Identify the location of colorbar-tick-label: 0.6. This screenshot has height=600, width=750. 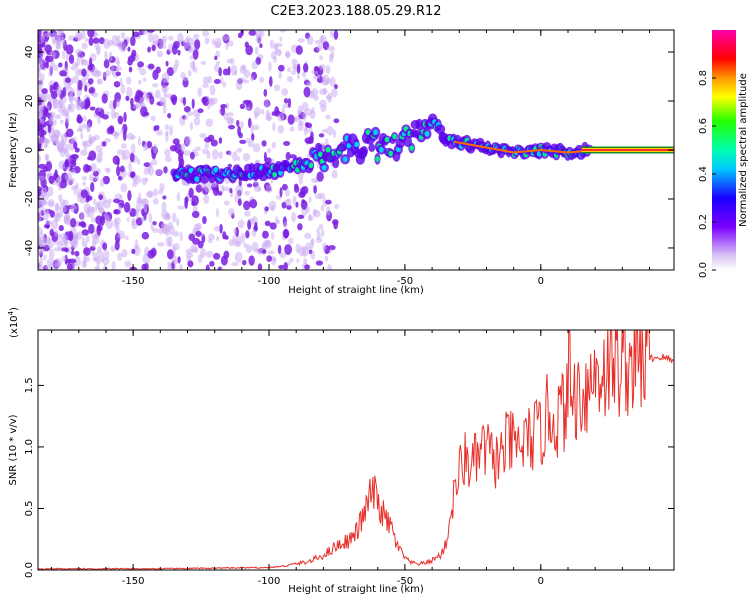
(703, 126).